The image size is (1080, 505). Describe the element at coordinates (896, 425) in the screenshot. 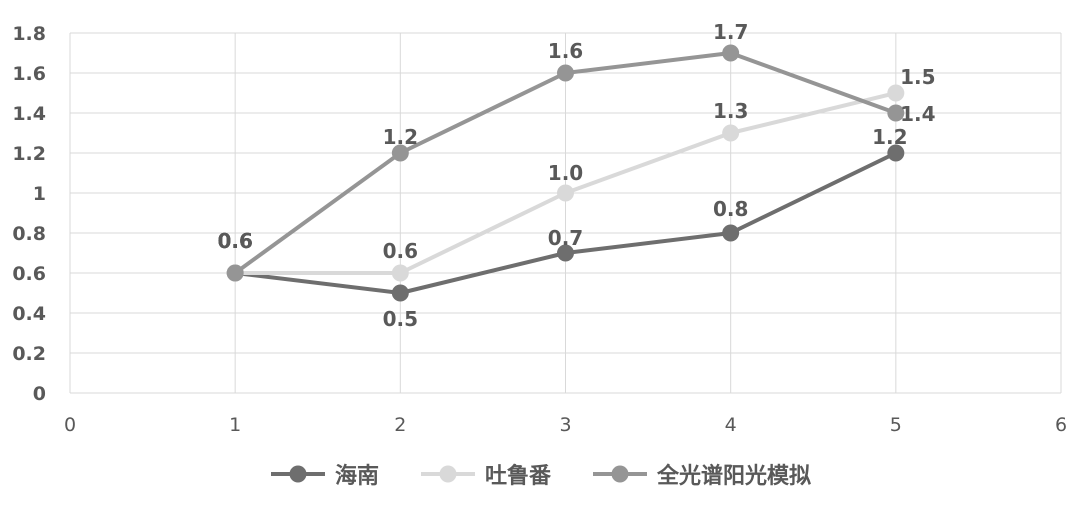

I see `x-tick-label: 5` at that location.